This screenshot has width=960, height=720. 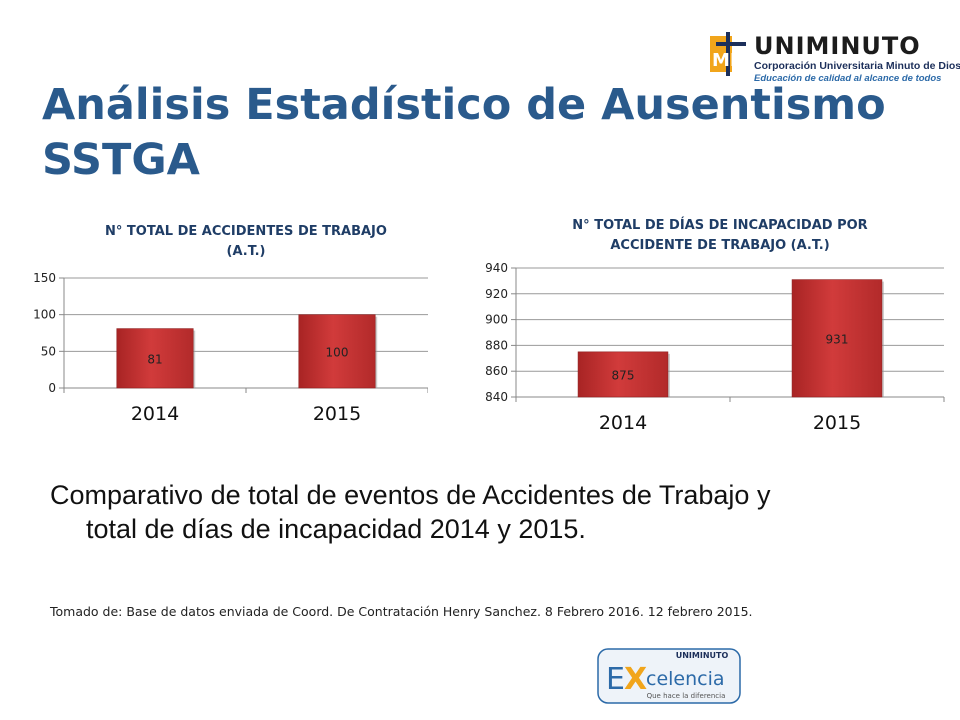 I want to click on logo-mark-text: MD, so click(x=728, y=60).